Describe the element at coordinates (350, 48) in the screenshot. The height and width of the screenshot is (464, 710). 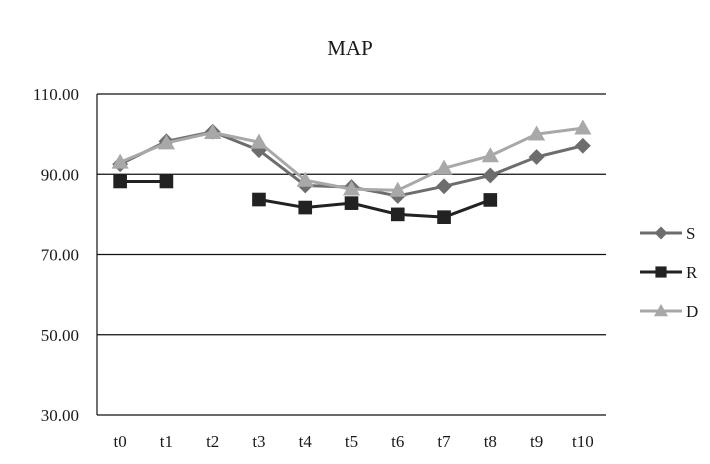
I see `chart-title: MAP` at that location.